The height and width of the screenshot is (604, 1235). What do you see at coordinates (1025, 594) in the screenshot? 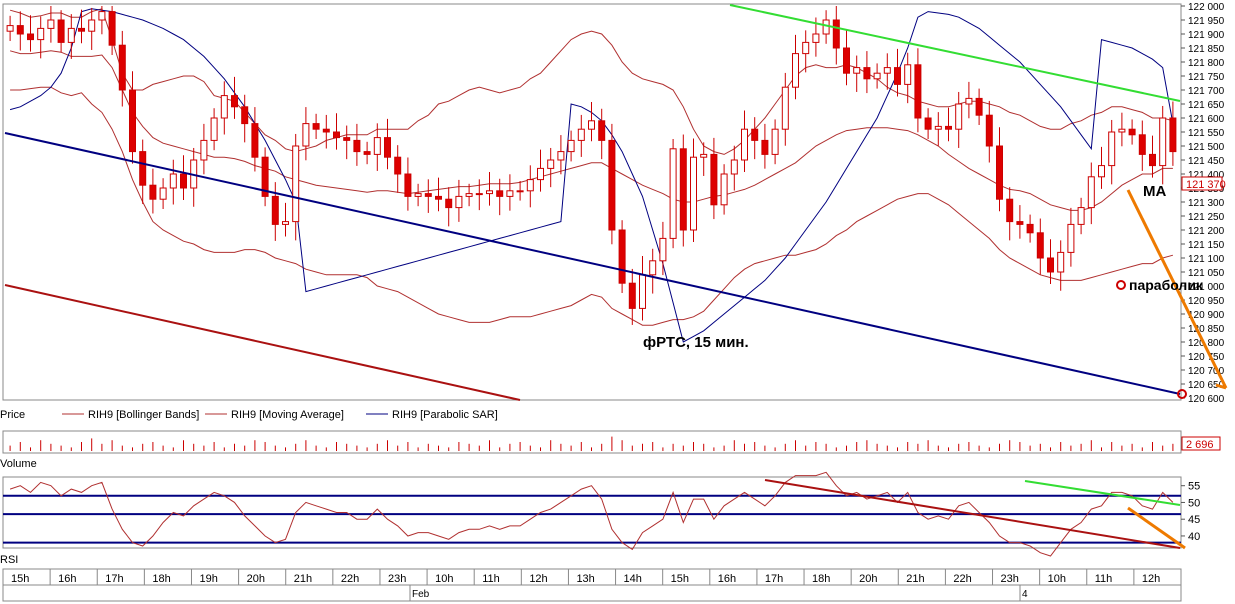
I see `date-label: 4` at bounding box center [1025, 594].